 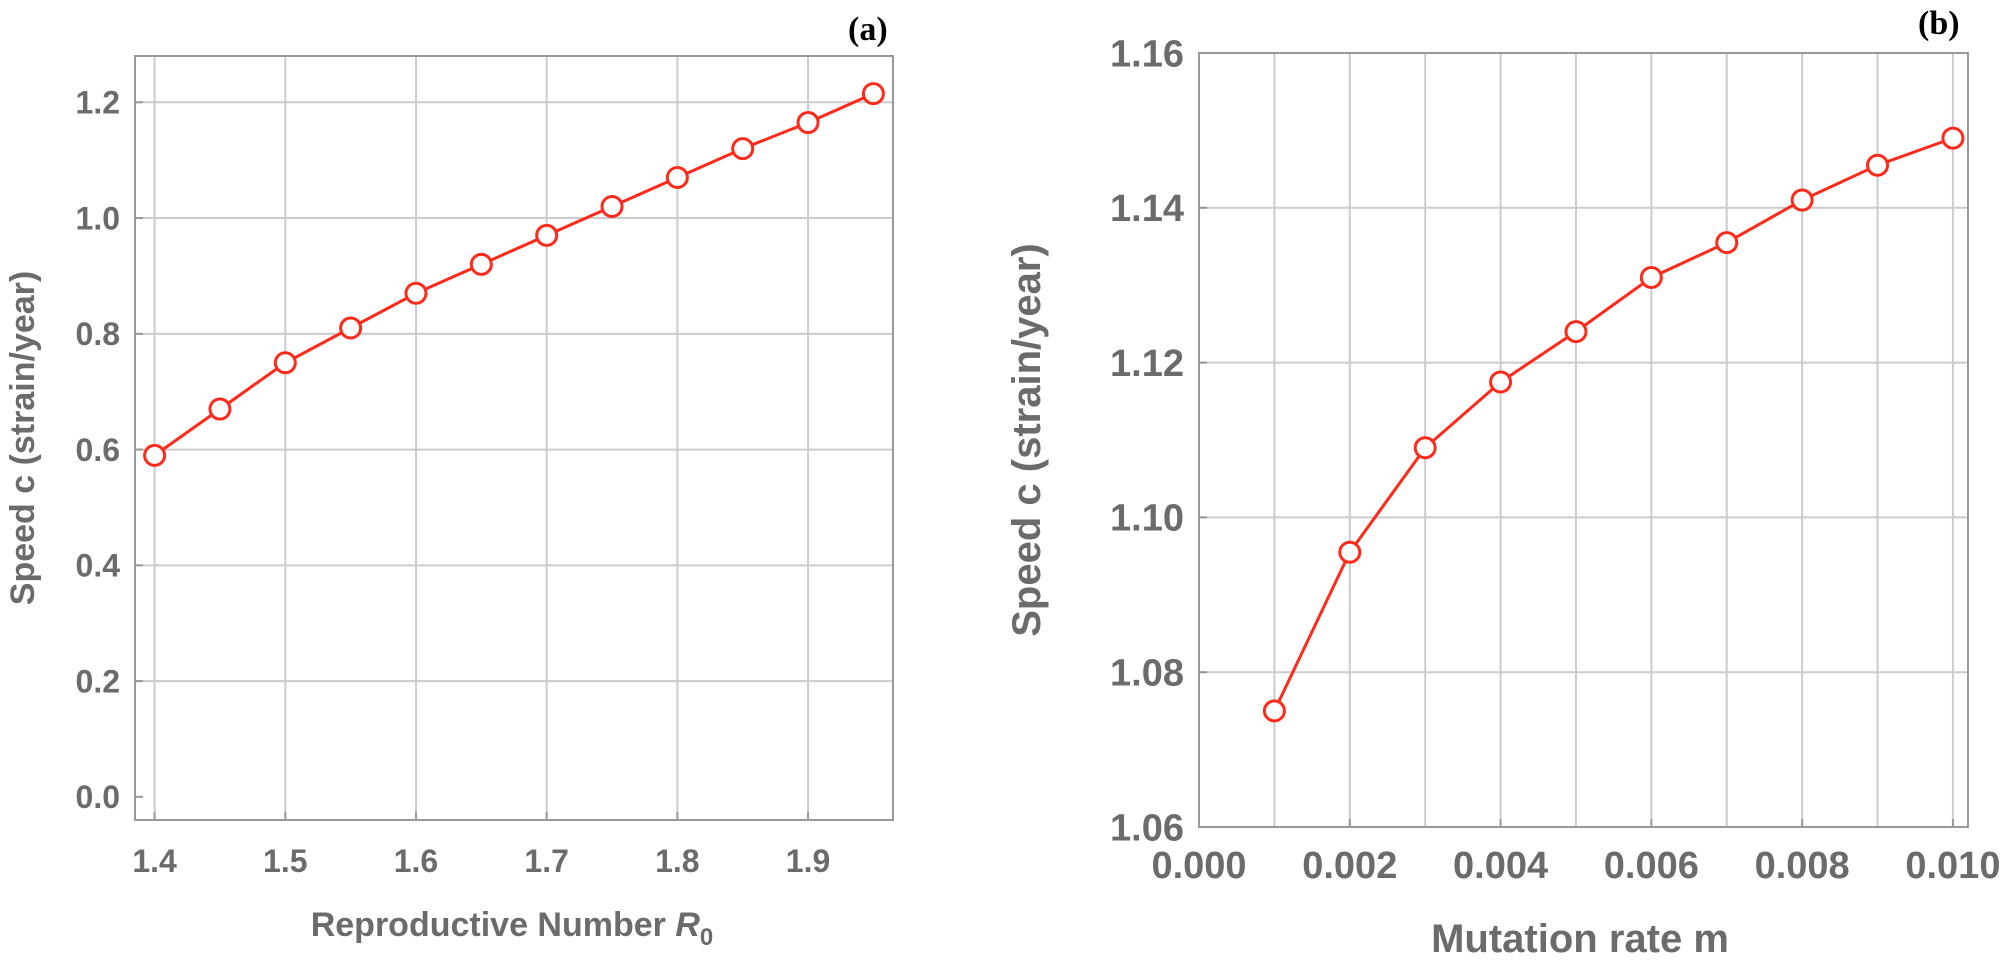 I want to click on x-axis-label-a-sub: 0, so click(x=706, y=937).